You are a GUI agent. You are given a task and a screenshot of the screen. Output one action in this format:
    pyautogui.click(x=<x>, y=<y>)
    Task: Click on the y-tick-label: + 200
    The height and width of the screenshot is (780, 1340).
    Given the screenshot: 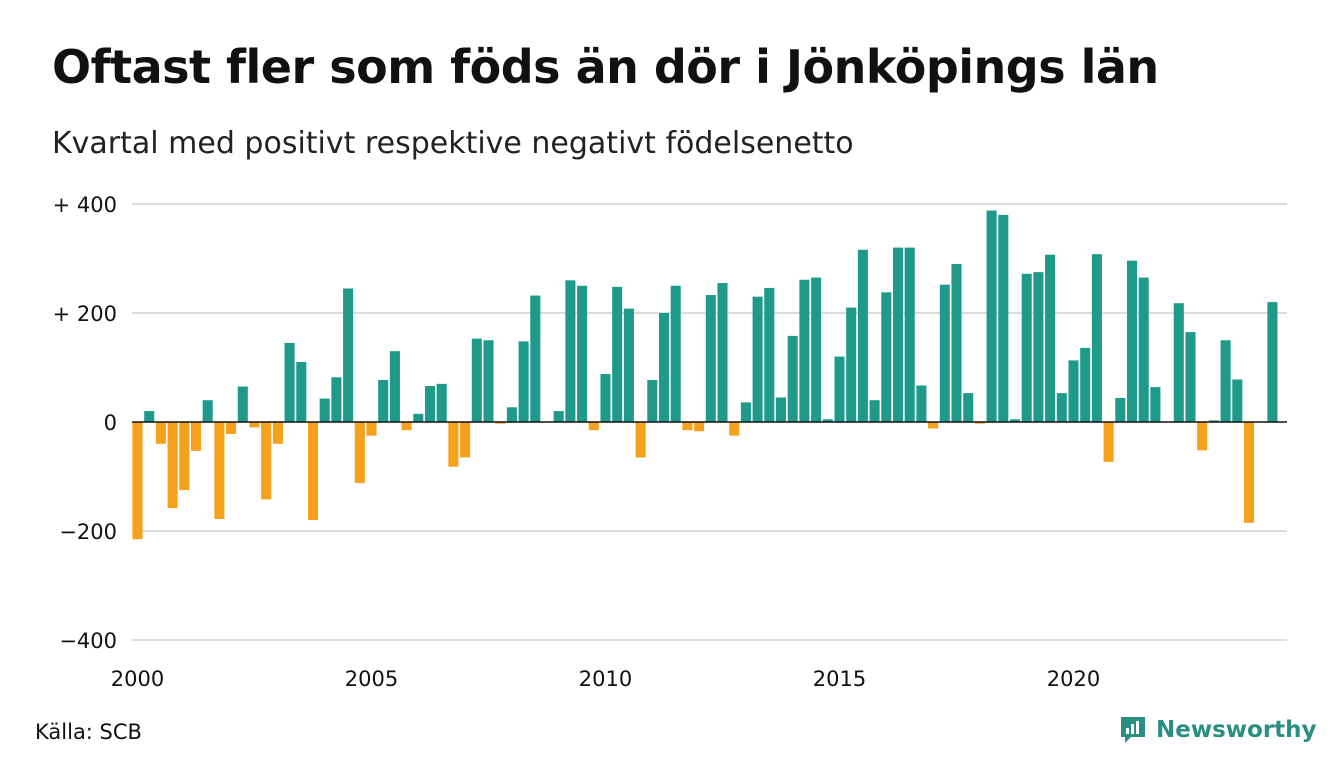 What is the action you would take?
    pyautogui.click(x=85, y=314)
    